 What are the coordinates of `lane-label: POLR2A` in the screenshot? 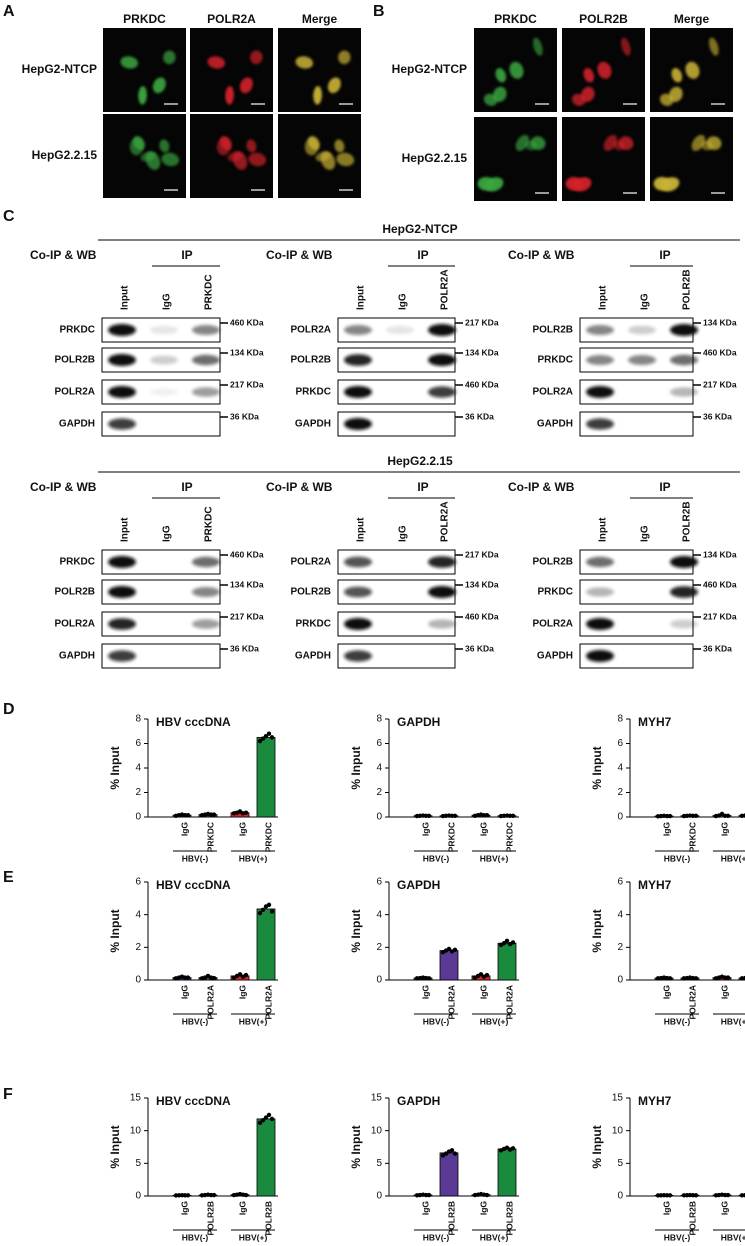 It's located at (445, 521).